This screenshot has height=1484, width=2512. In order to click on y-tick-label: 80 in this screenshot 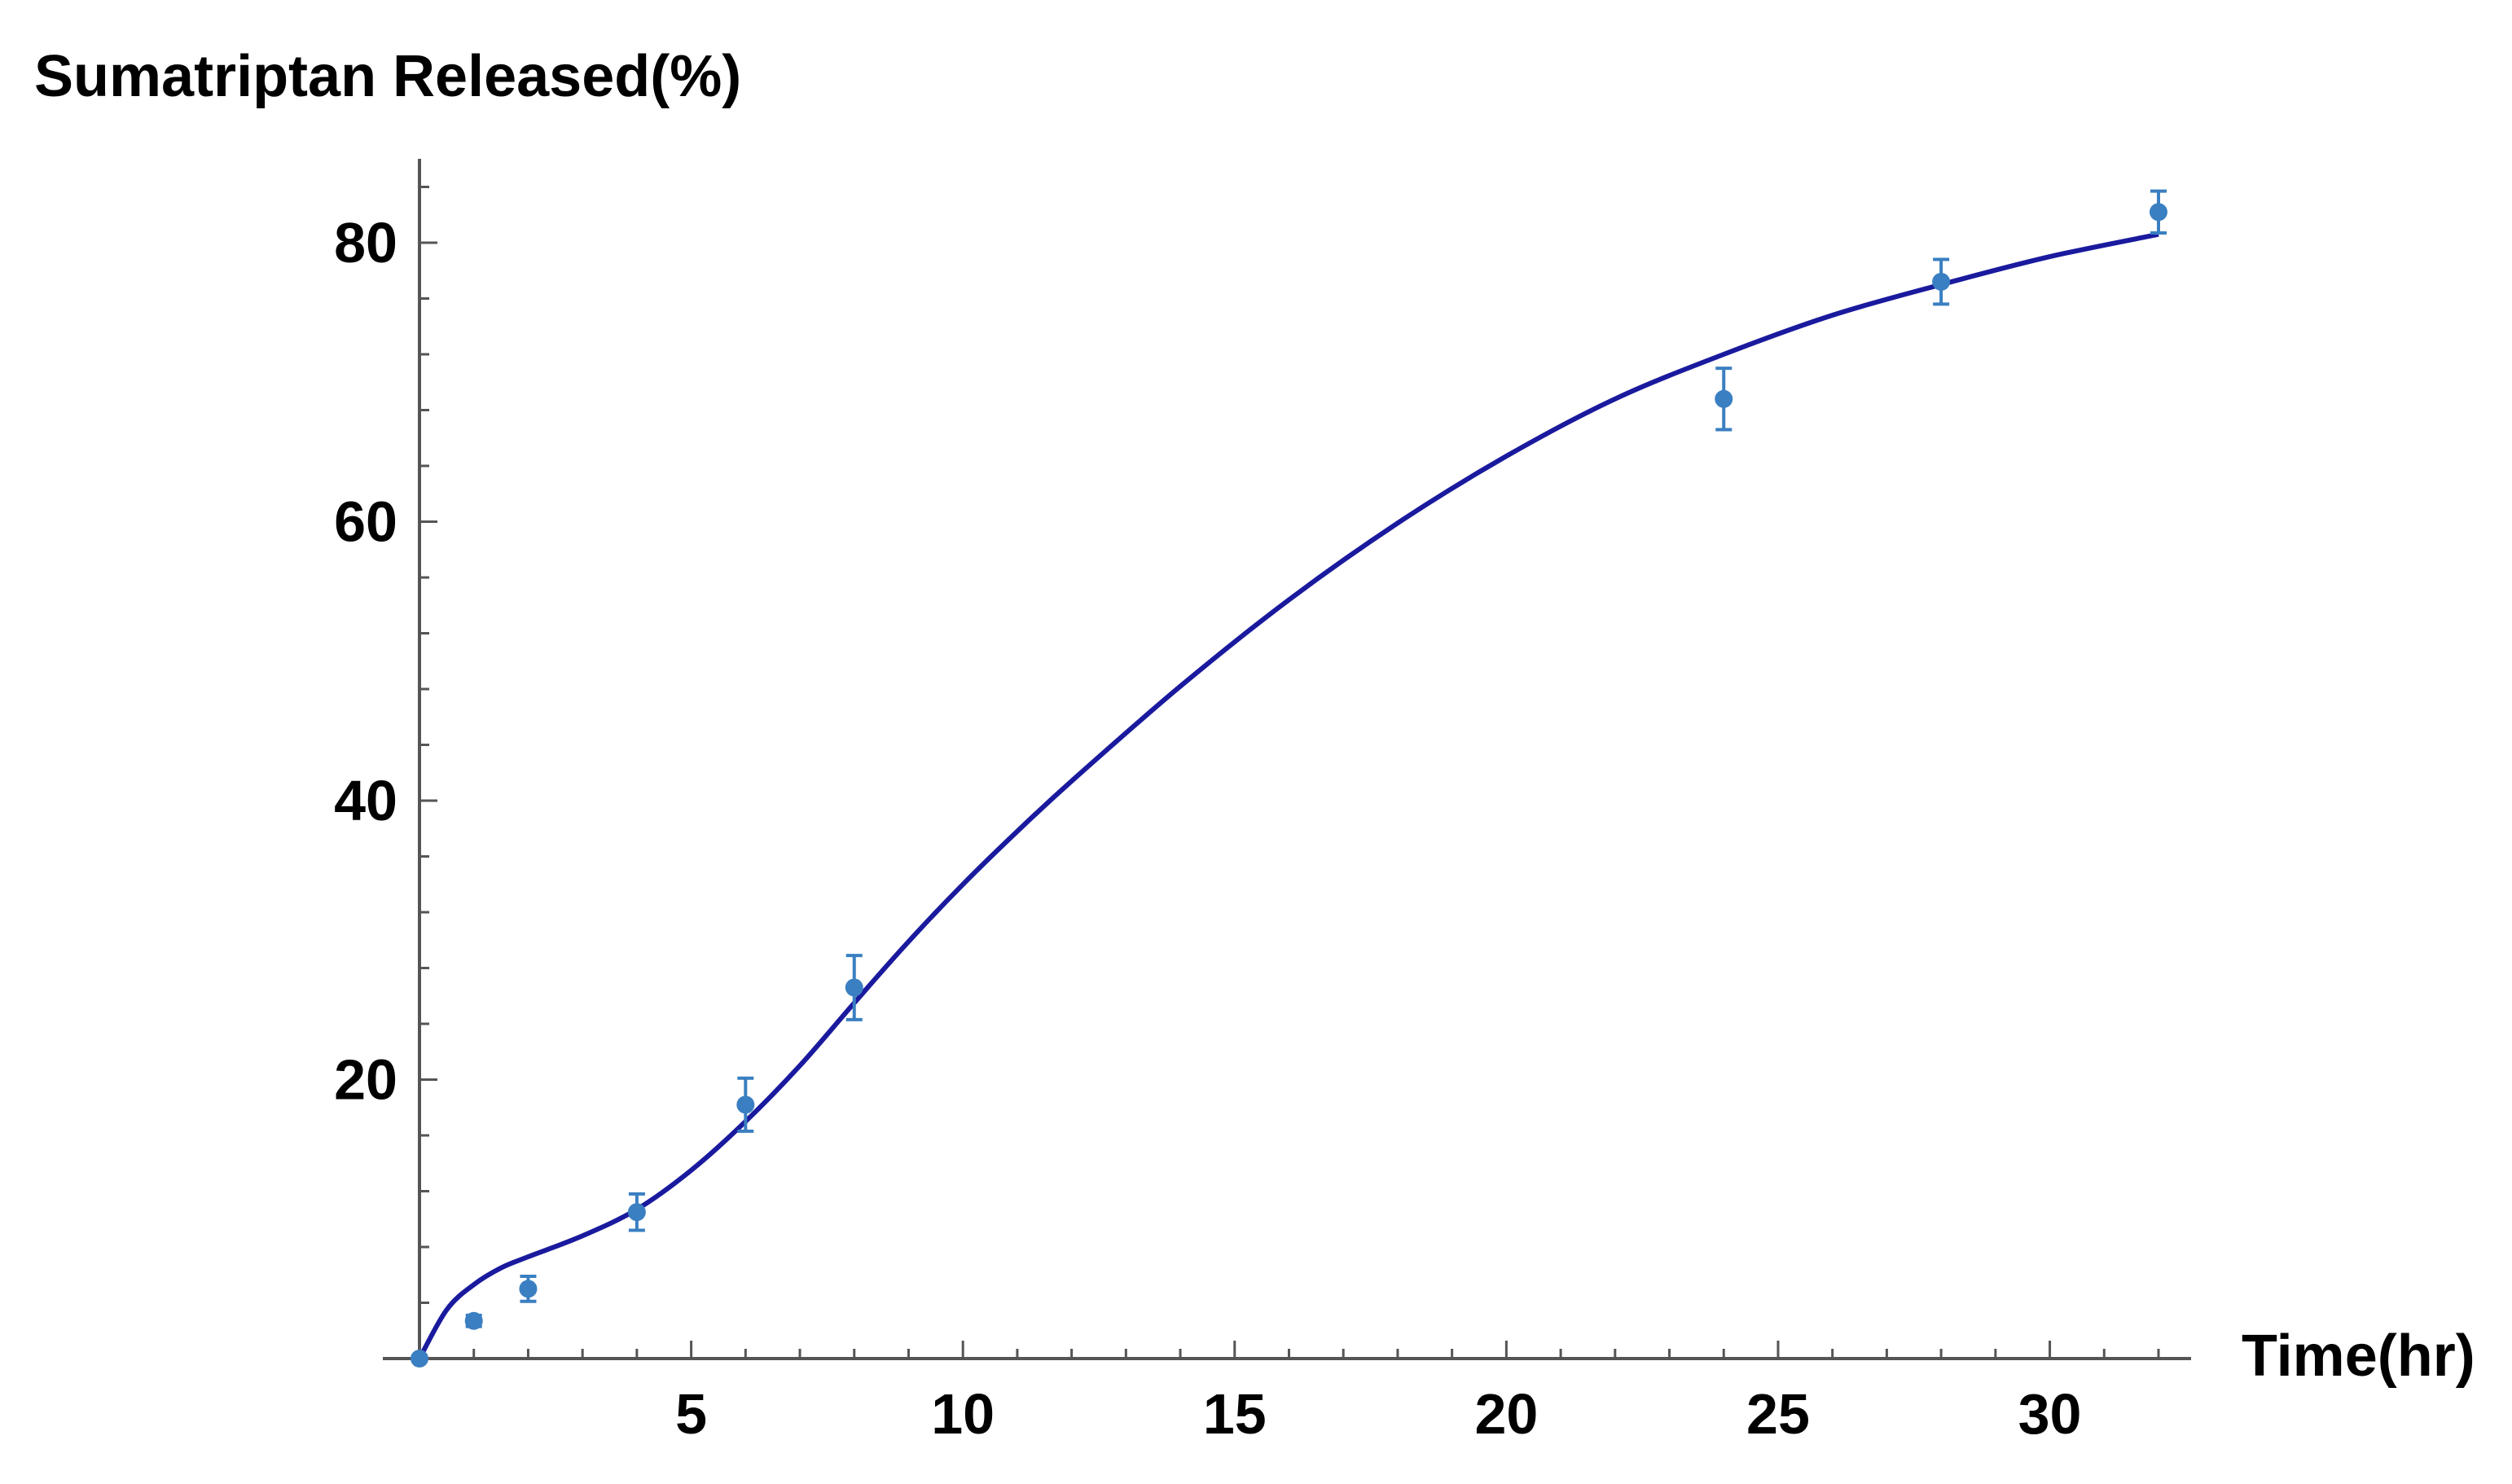, I will do `click(365, 243)`.